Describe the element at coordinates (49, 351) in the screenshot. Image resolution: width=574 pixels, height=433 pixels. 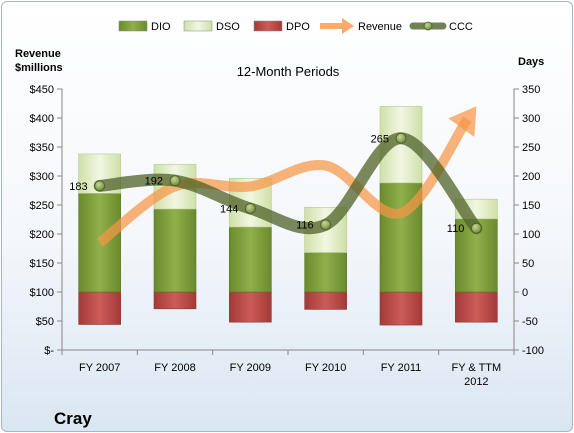
I see `left-tick-label: $-` at that location.